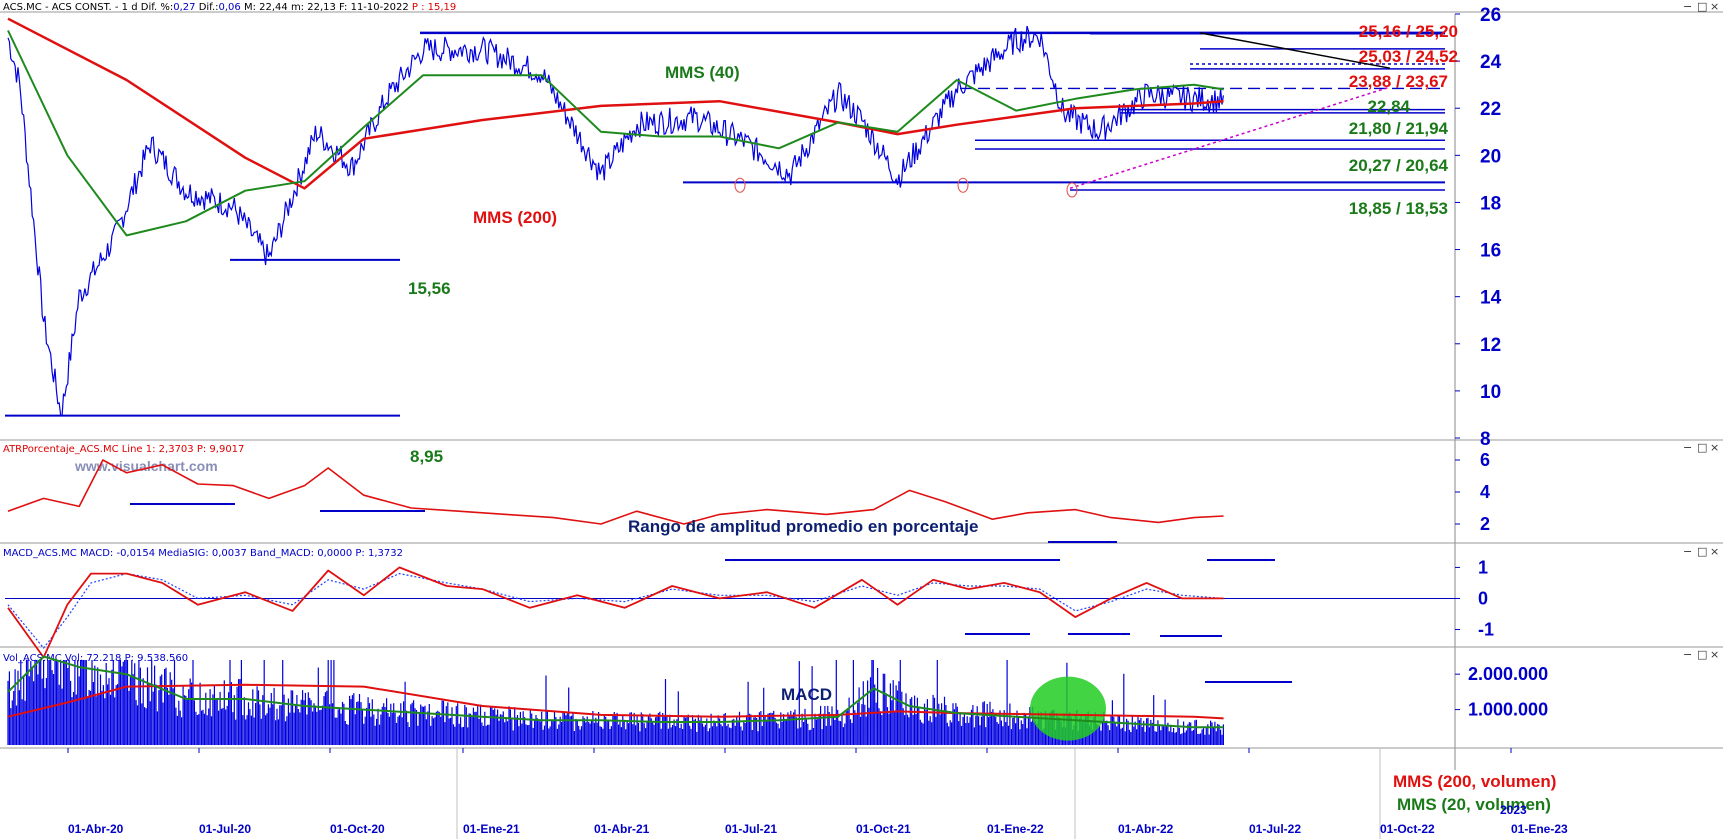  Describe the element at coordinates (1407, 829) in the screenshot. I see `x-tick-label: 01-Oct-22` at that location.